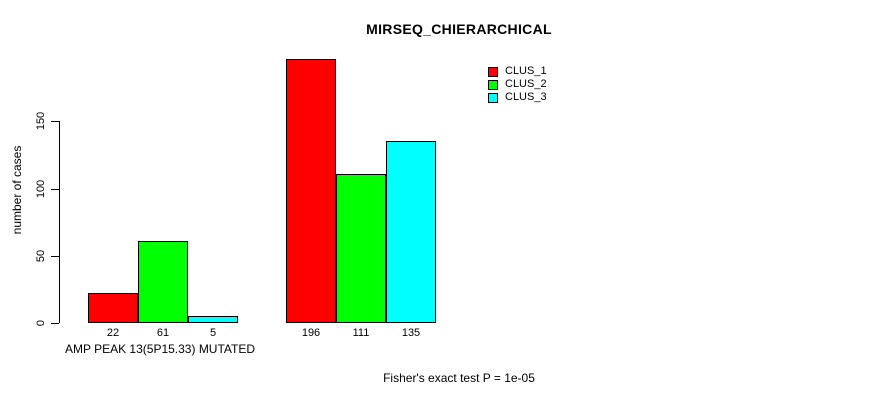  I want to click on legend-row: CLUS_1, so click(517, 71).